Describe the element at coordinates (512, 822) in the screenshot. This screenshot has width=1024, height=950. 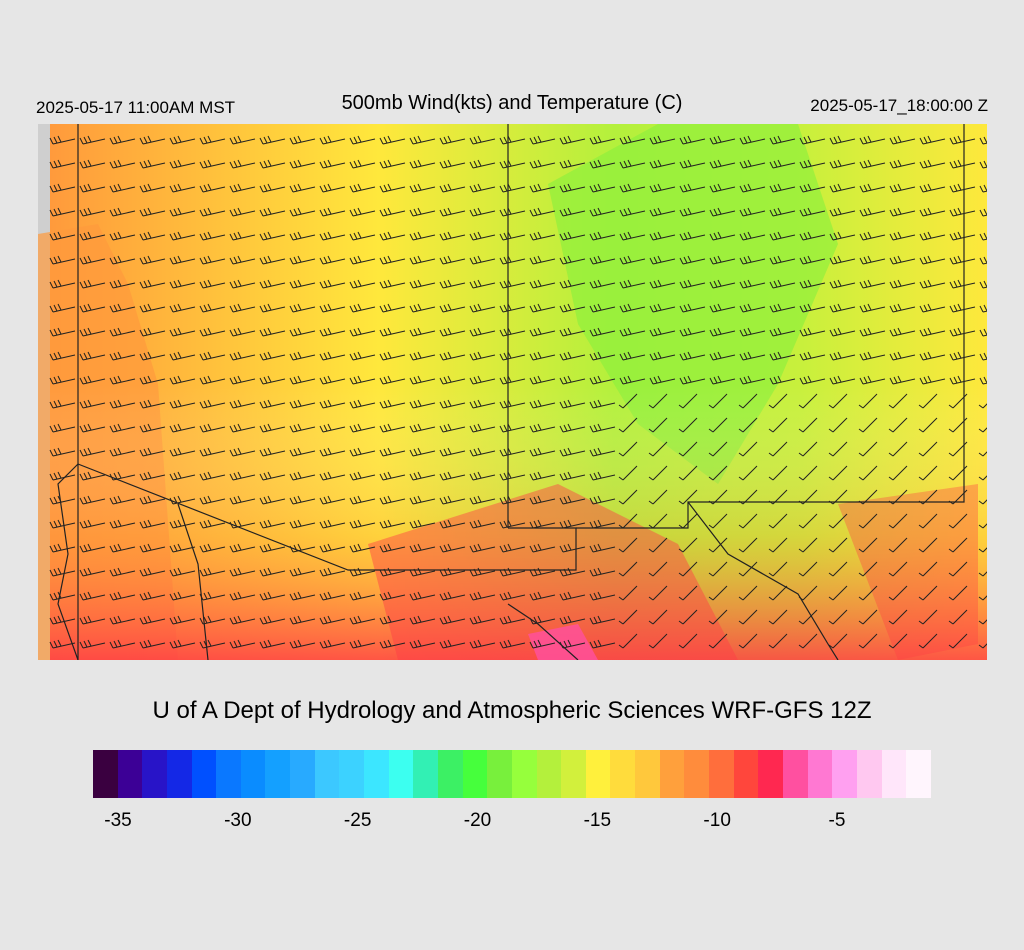
I see `colorbar-ticks: -35 -30 -25 -20 -15 -10 -5` at that location.